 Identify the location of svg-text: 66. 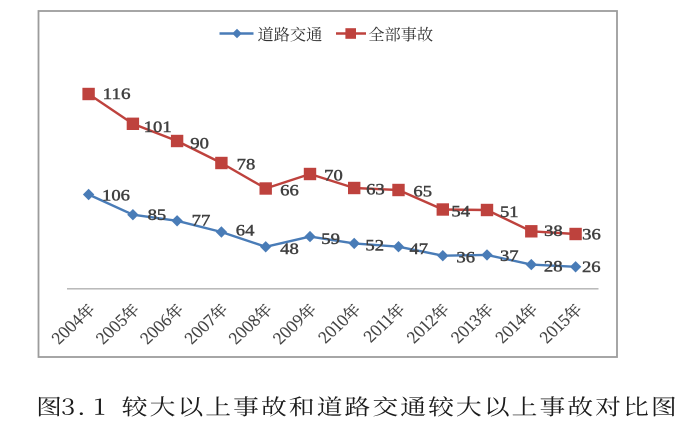
(289, 191).